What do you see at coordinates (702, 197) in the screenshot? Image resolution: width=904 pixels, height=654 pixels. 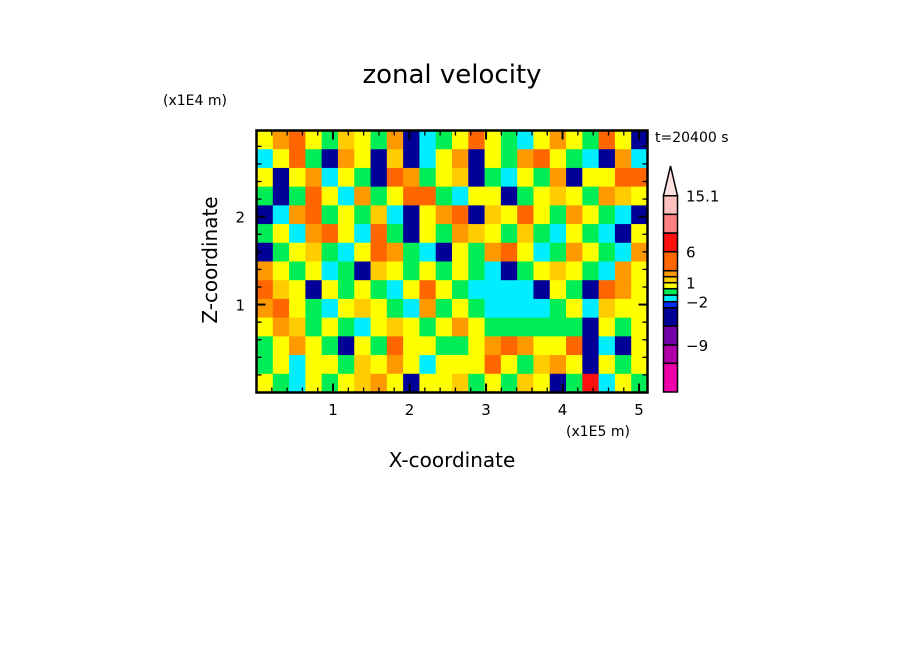 I see `colorbar-label: 15.1` at bounding box center [702, 197].